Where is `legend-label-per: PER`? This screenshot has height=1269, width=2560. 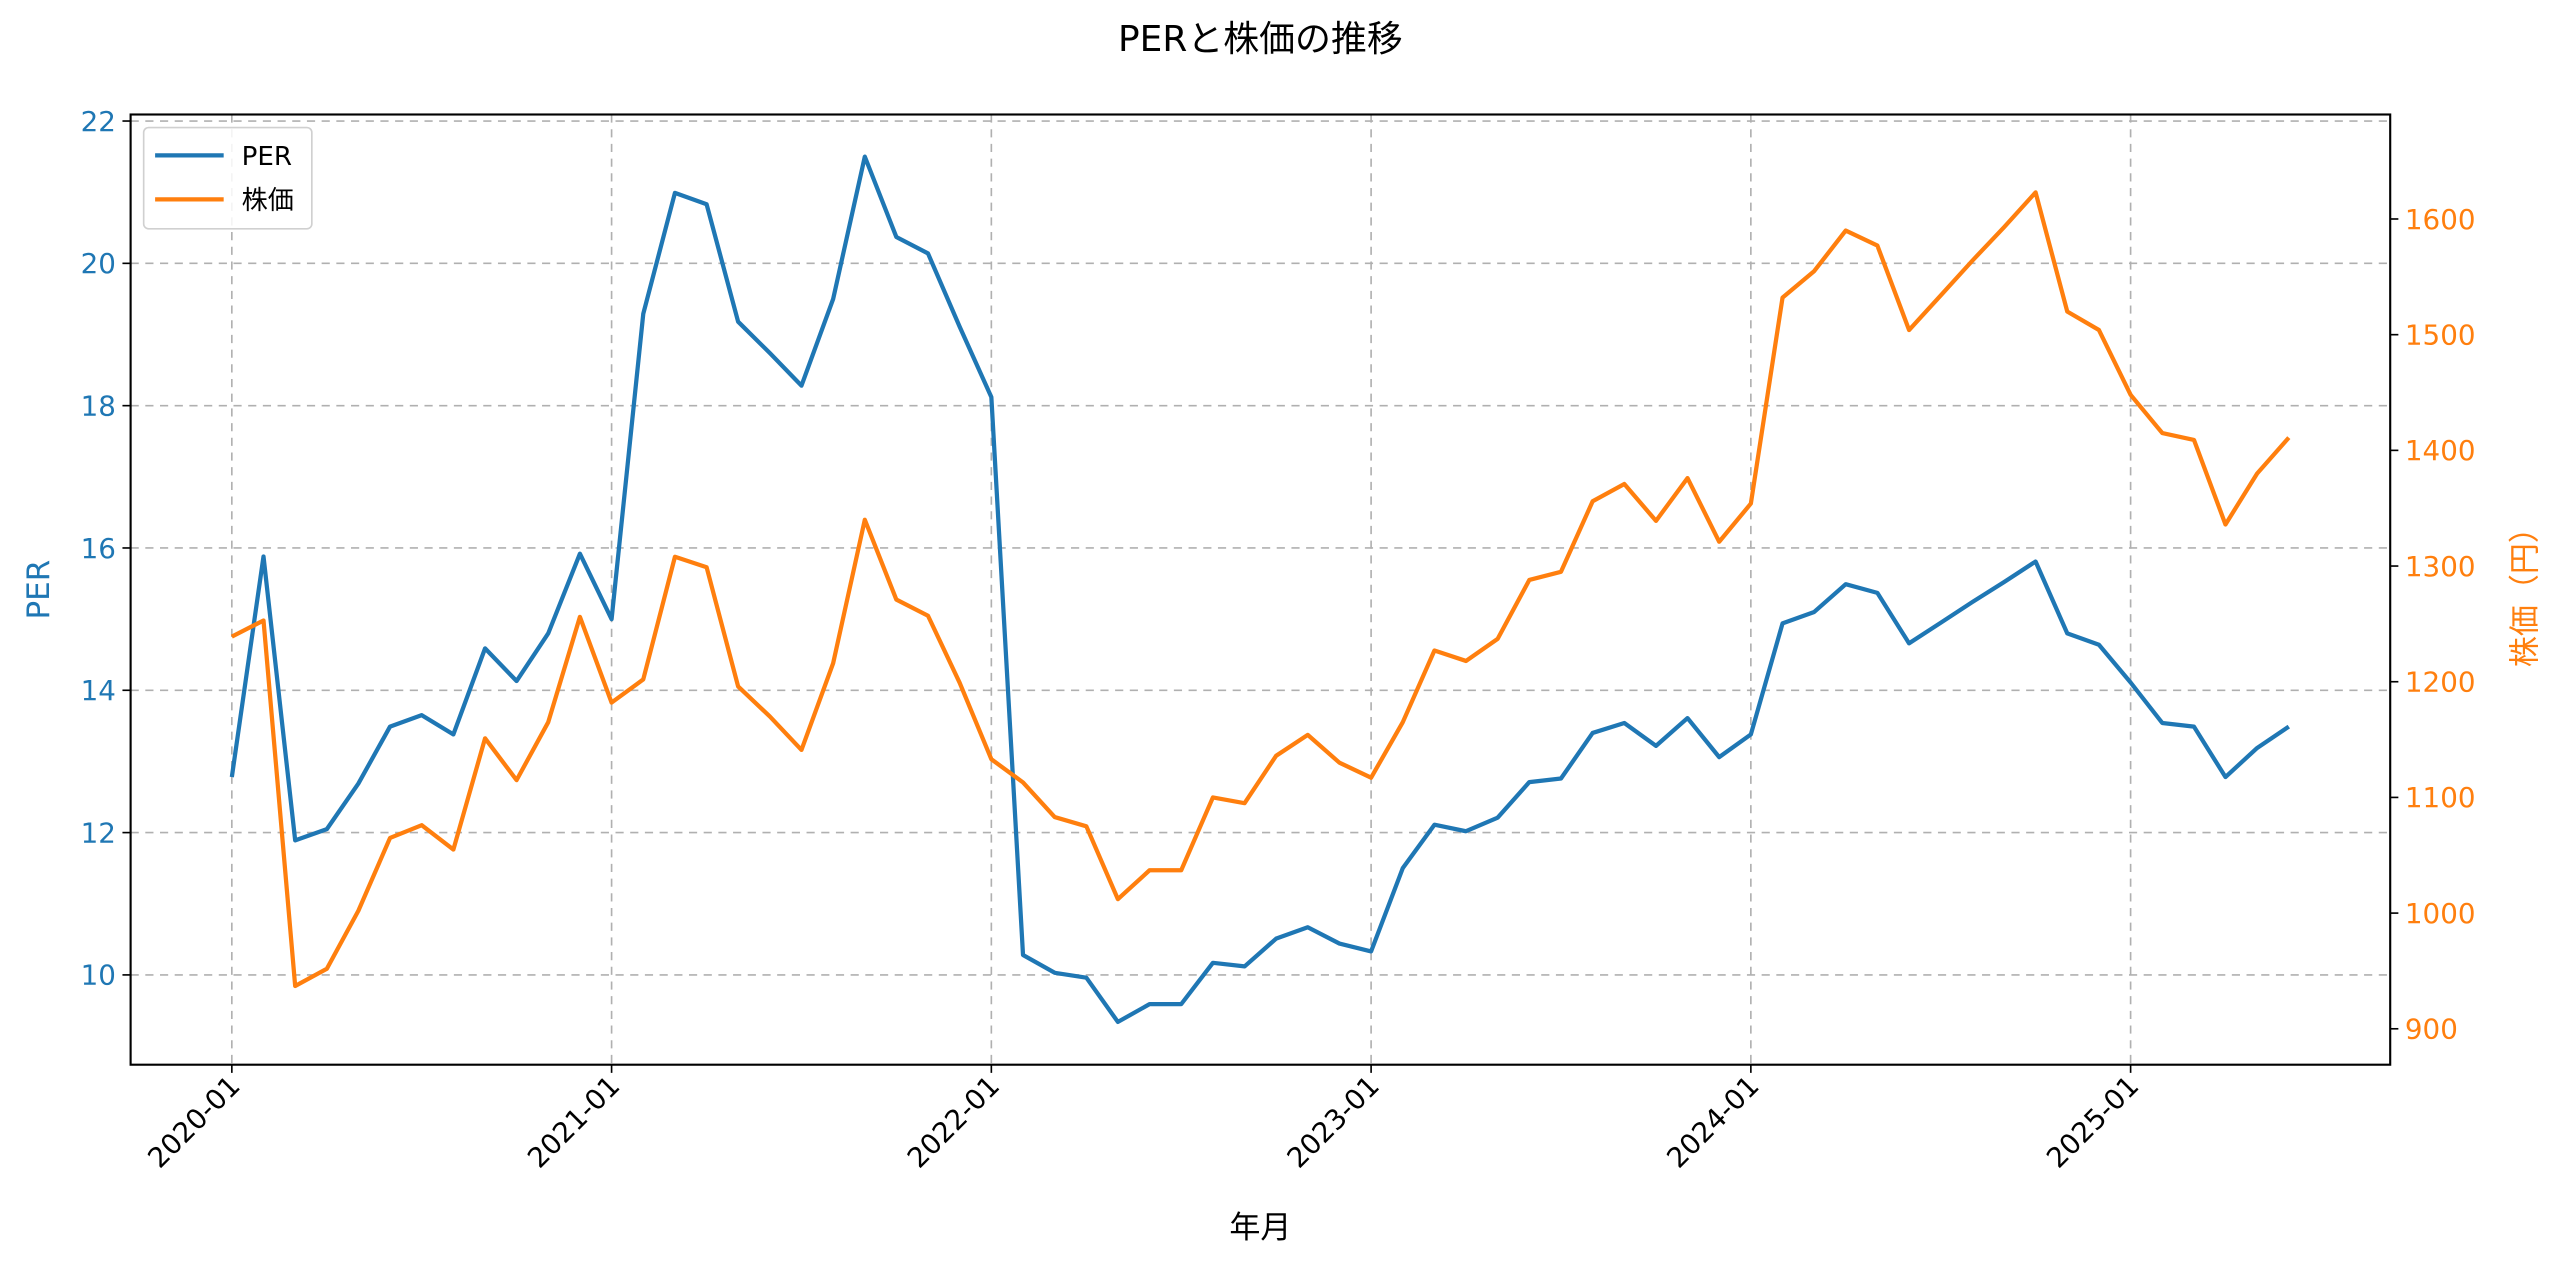 legend-label-per: PER is located at coordinates (267, 157).